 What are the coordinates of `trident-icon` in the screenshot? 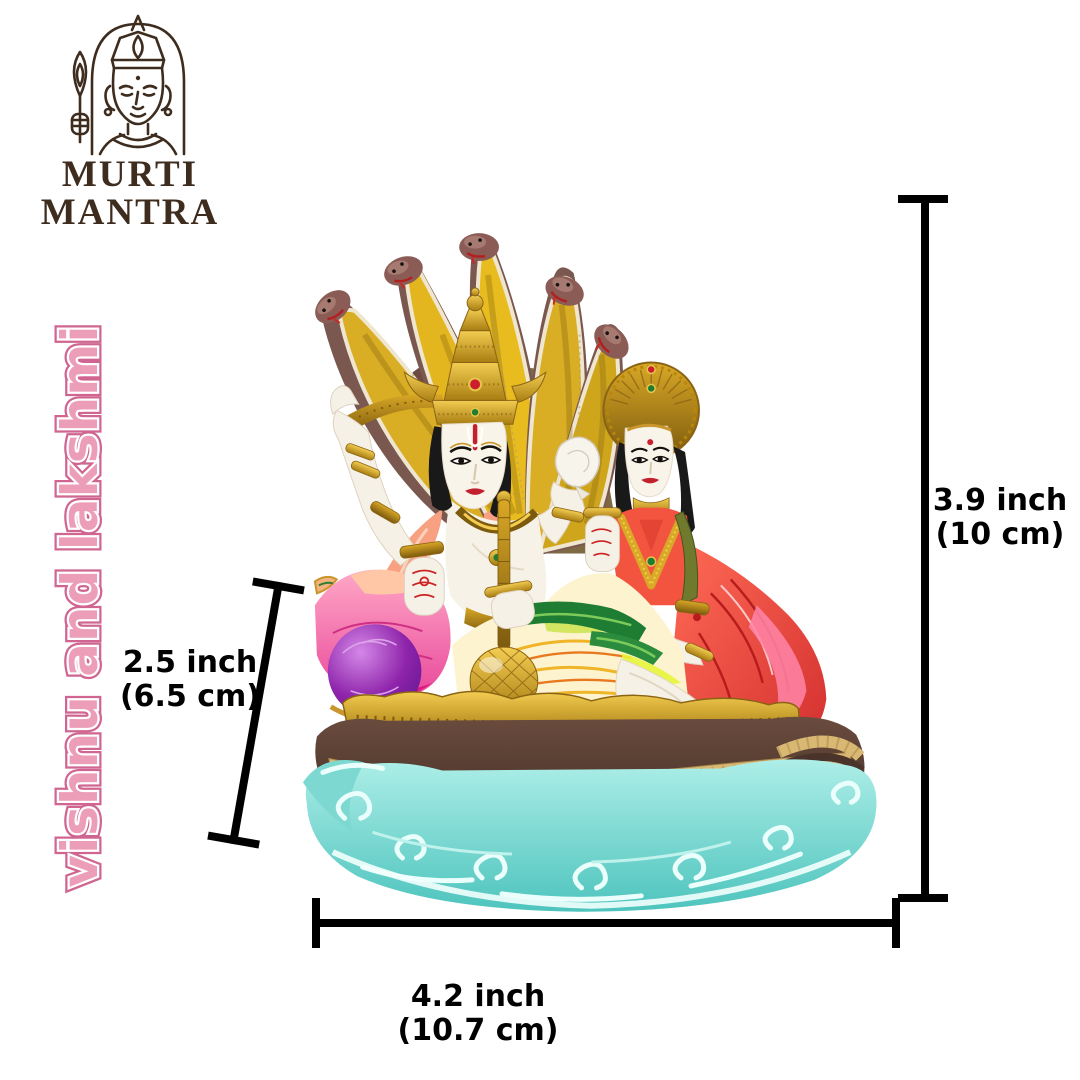 It's located at (80, 97).